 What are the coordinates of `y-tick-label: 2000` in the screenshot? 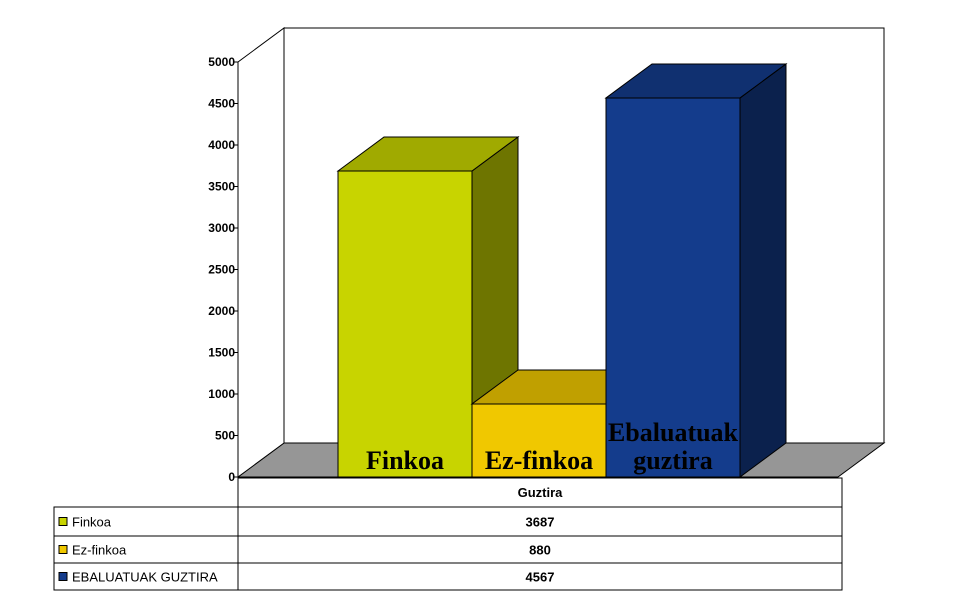 It's located at (221, 311).